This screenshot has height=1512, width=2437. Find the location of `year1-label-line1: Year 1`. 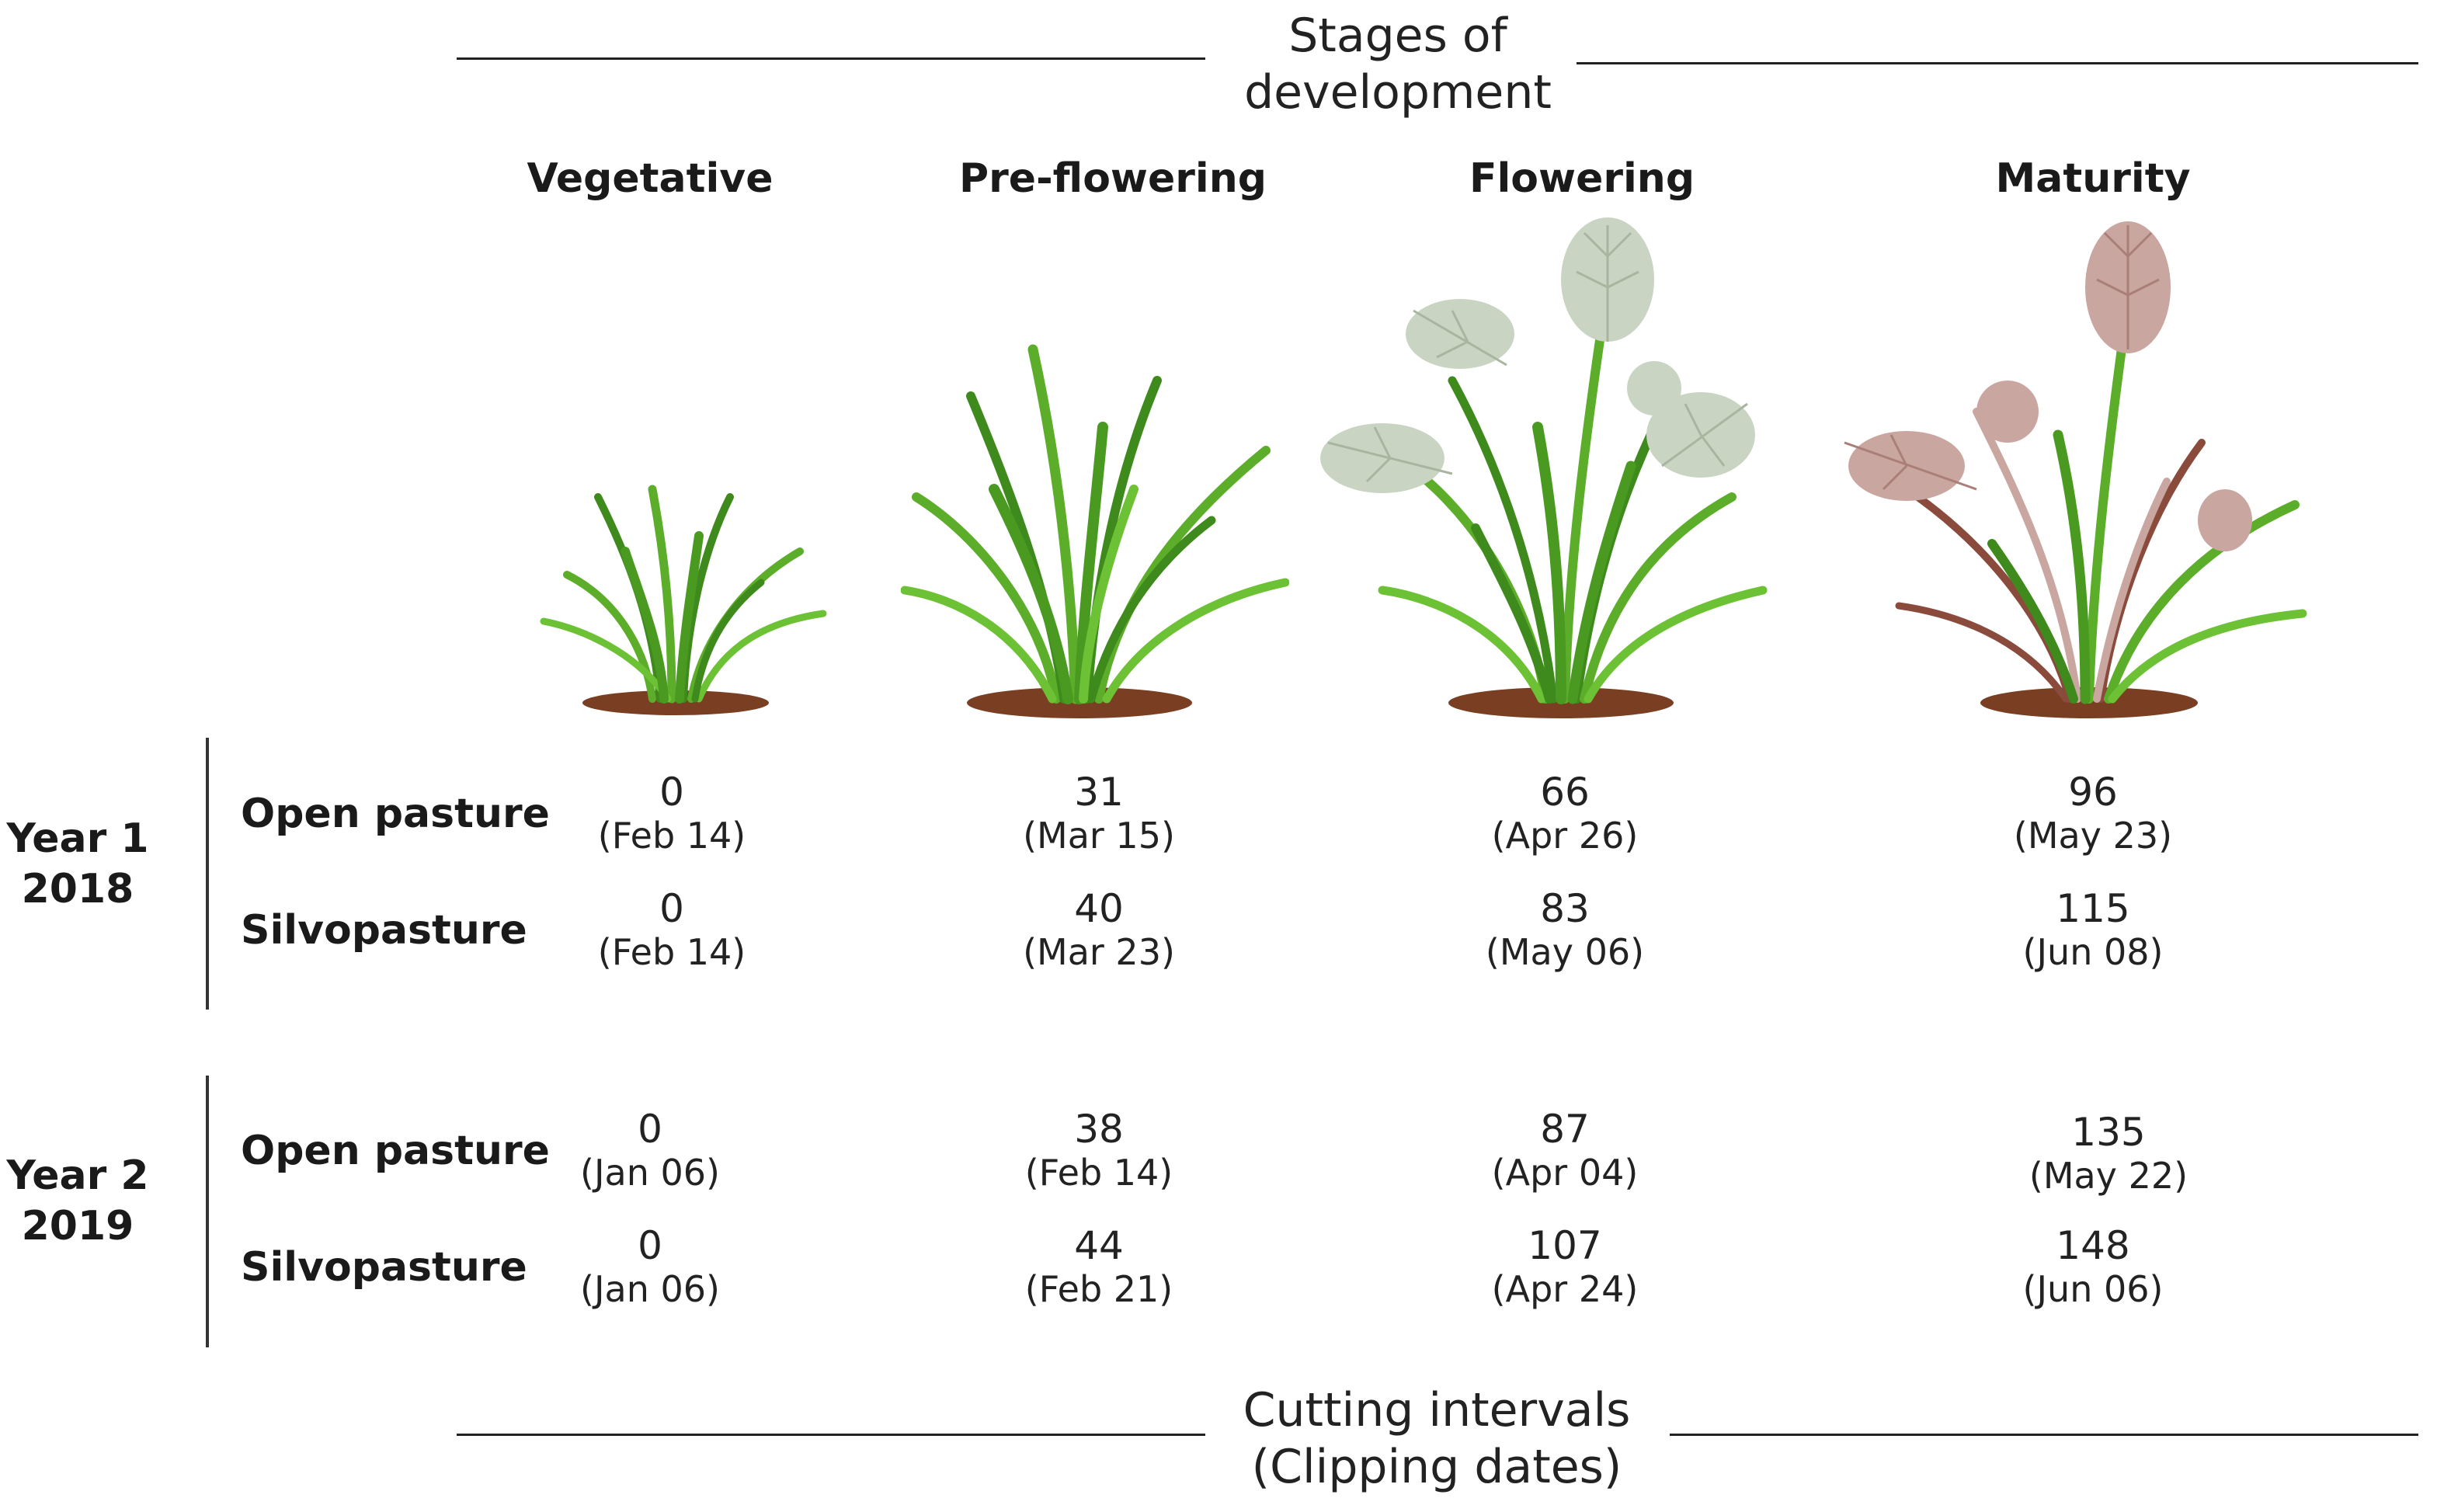

year1-label-line1: Year 1 is located at coordinates (77, 838).